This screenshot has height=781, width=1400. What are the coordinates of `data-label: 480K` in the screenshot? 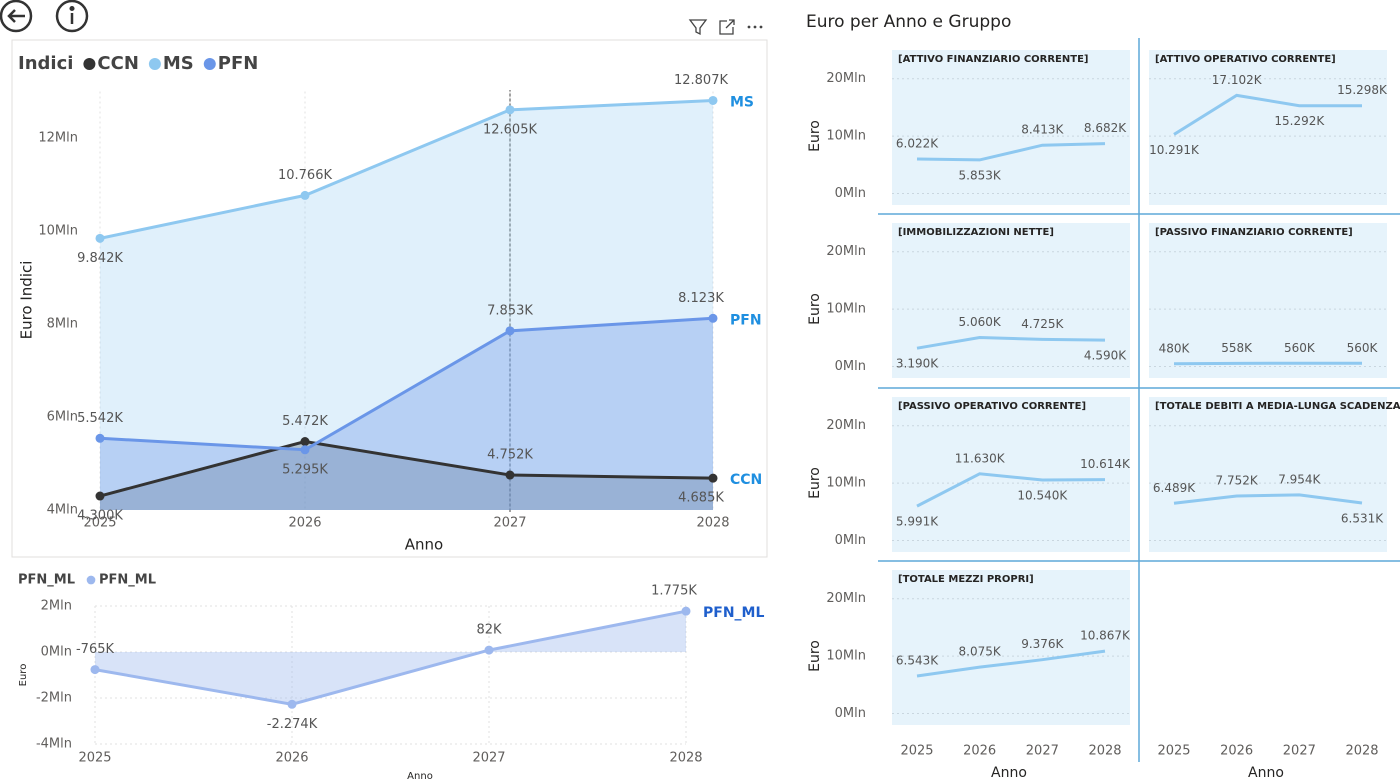 It's located at (1175, 348).